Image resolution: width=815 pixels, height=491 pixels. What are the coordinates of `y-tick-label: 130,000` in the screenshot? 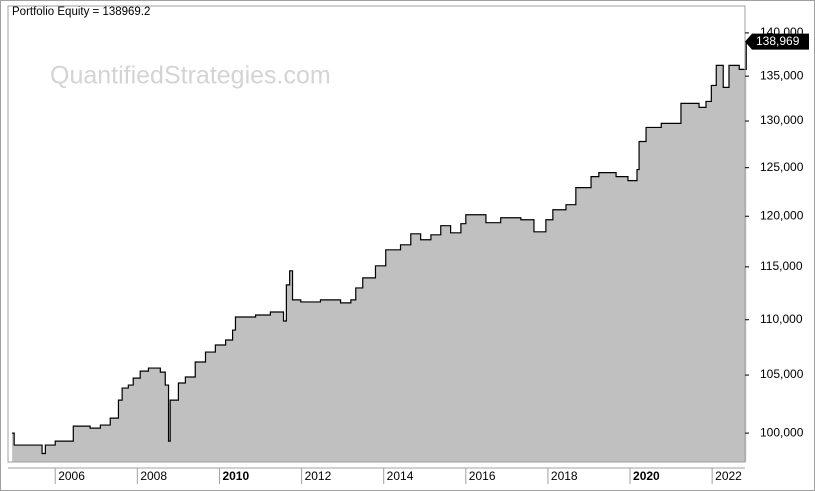 It's located at (782, 120).